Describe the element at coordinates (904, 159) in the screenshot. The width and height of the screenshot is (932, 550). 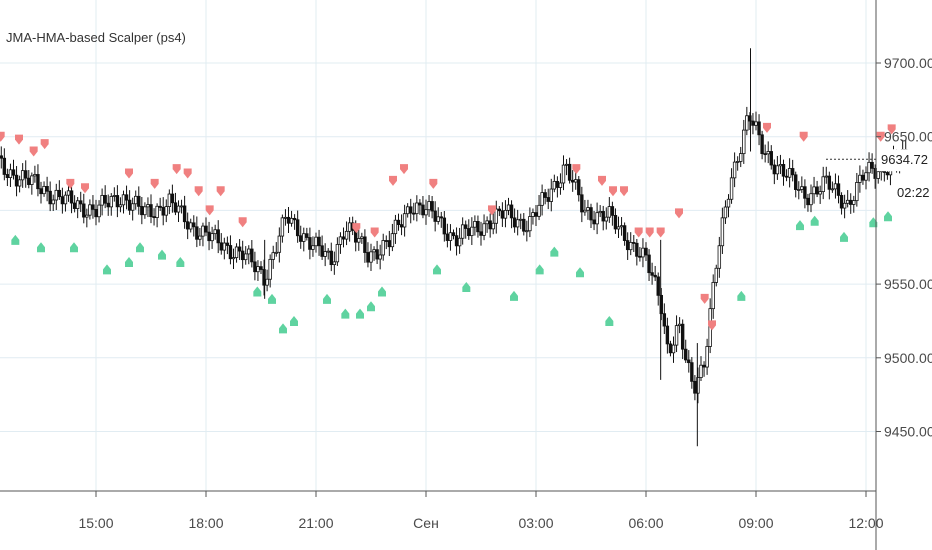
I see `last-price-value: 9634.72` at that location.